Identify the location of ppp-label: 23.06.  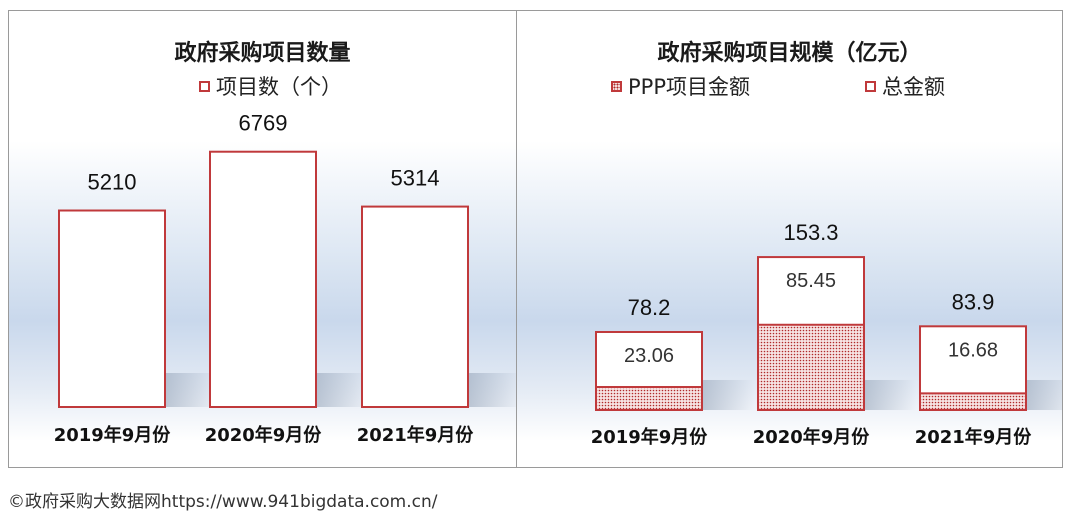
(649, 356).